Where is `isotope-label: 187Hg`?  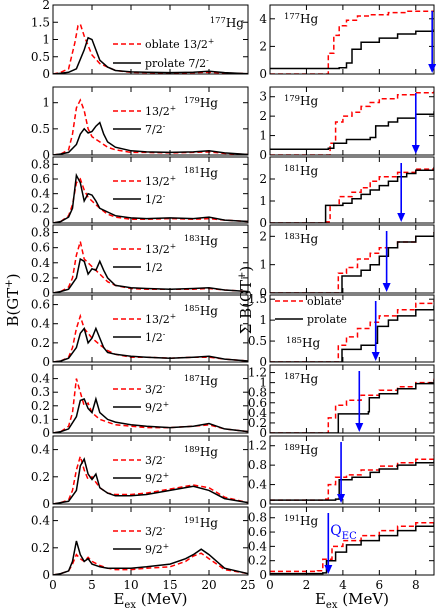
isotope-label: 187Hg is located at coordinates (301, 378).